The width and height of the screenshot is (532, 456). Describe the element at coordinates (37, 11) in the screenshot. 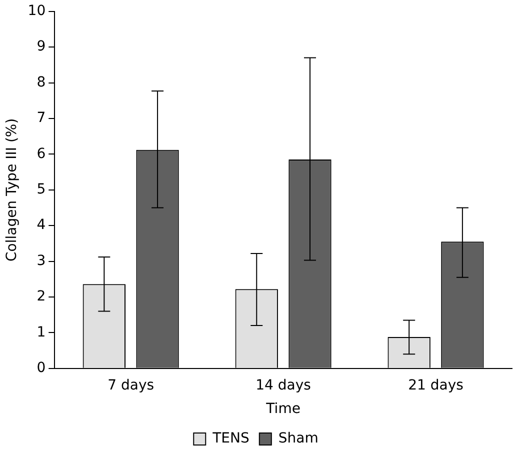

I see `y-tick-label: 10` at that location.